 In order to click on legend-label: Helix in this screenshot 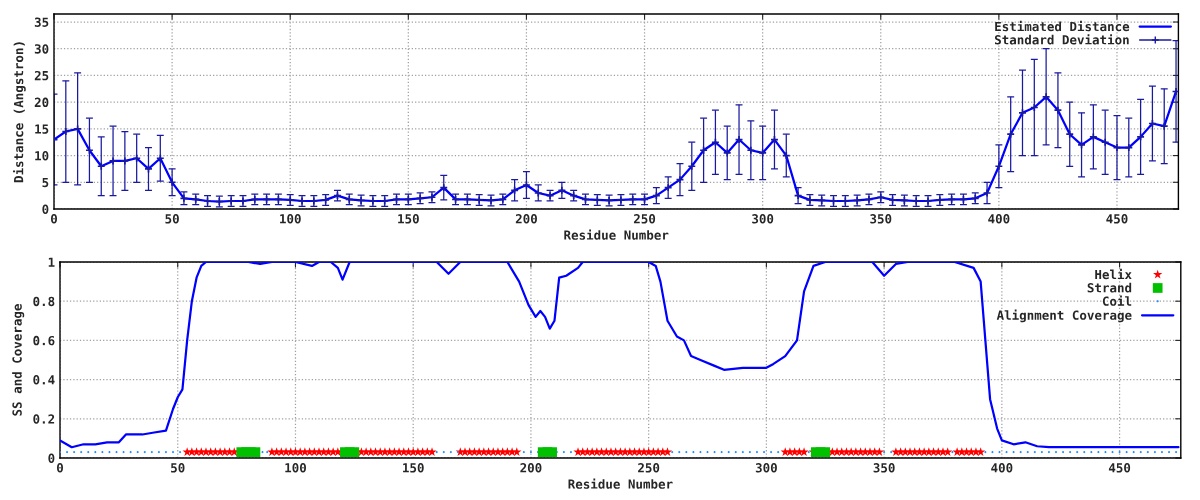, I will do `click(1113, 274)`.